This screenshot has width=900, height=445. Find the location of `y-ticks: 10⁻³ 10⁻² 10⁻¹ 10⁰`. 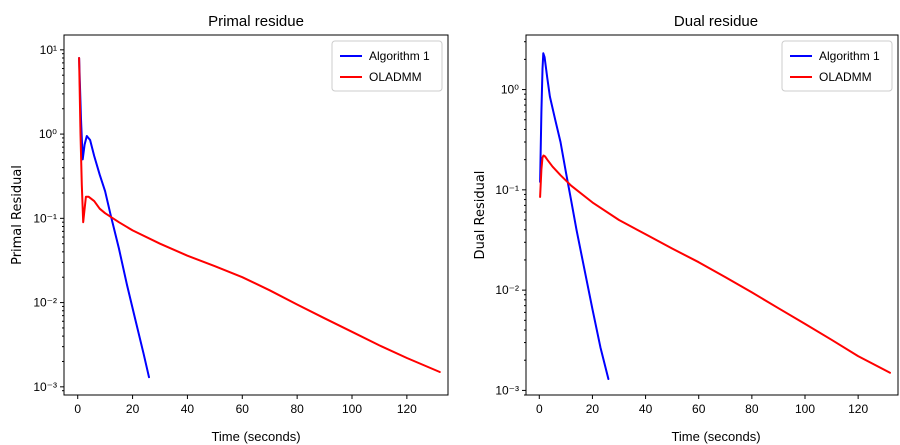

y-ticks: 10⁻³ 10⁻² 10⁻¹ 10⁰ is located at coordinates (510, 219).